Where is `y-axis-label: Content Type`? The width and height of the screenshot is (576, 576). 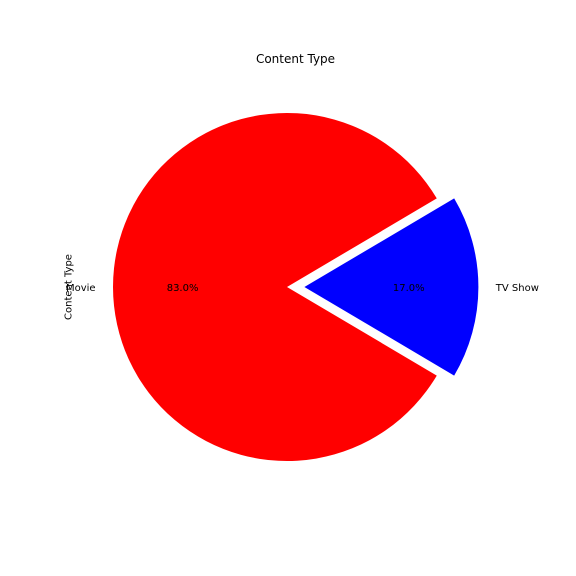 y-axis-label: Content Type is located at coordinates (69, 287).